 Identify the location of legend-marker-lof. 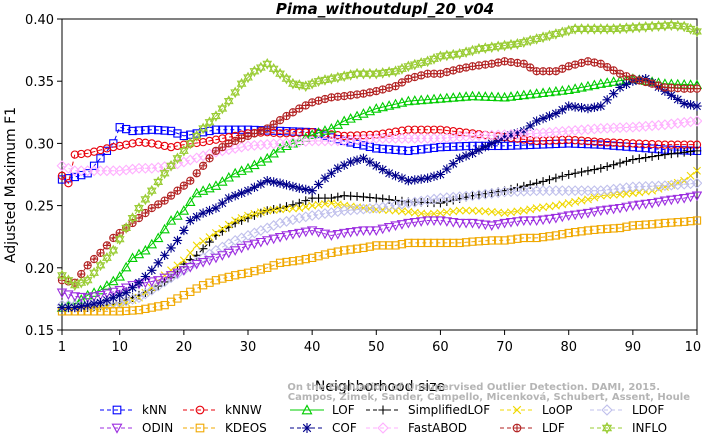
(307, 409).